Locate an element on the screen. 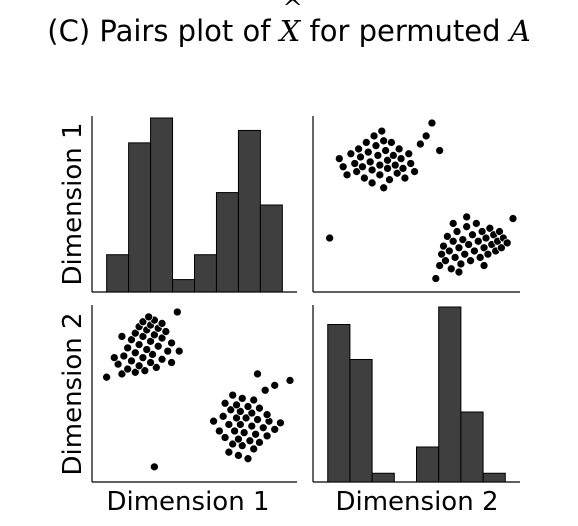  title-middle: for permuted is located at coordinates (405, 31).